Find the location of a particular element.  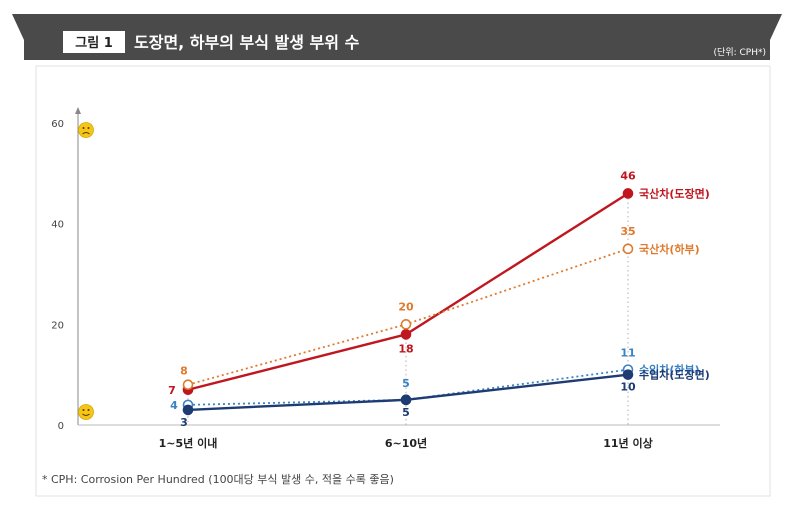

y-tick-label: 0 is located at coordinates (61, 426).